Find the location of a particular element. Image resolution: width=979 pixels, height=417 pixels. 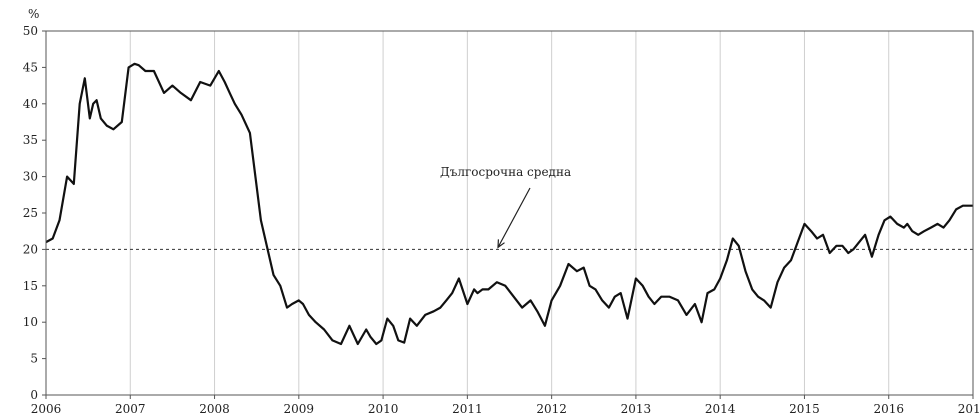

y-tick-label: 15 is located at coordinates (30, 286).